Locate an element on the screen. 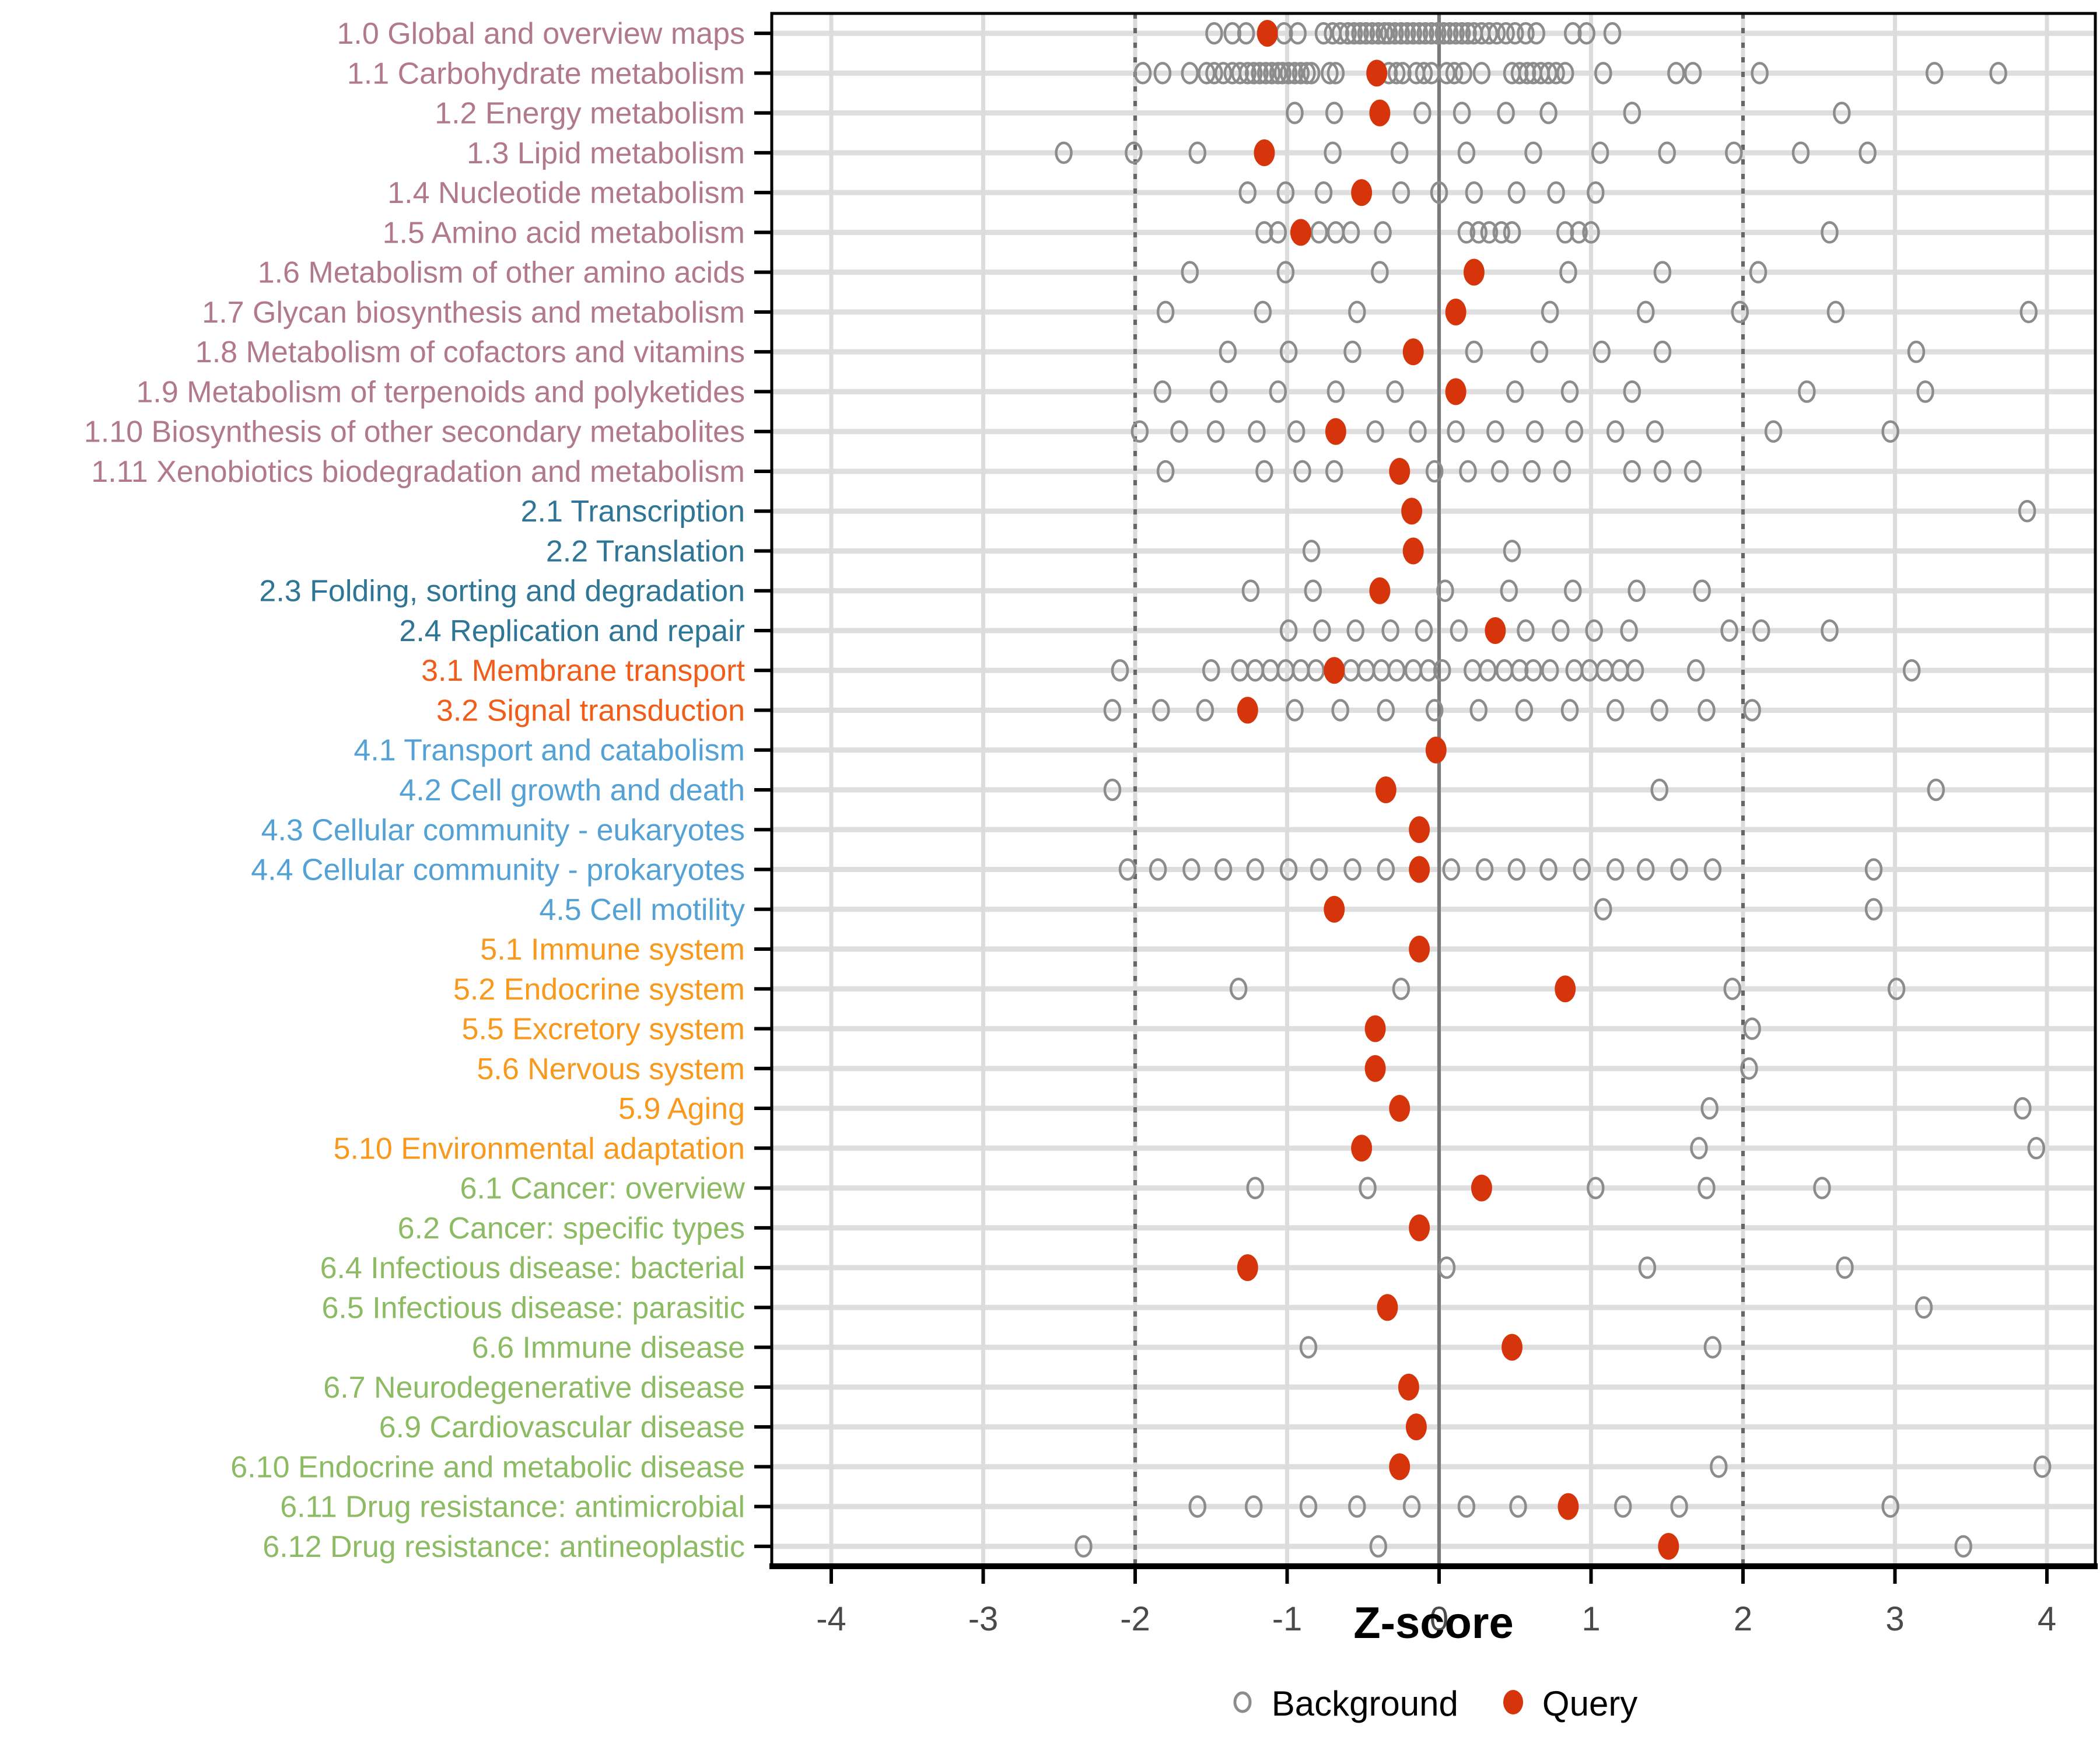 The image size is (2100, 1750). y-axis-label: 1.3 Lipid metabolism is located at coordinates (606, 153).